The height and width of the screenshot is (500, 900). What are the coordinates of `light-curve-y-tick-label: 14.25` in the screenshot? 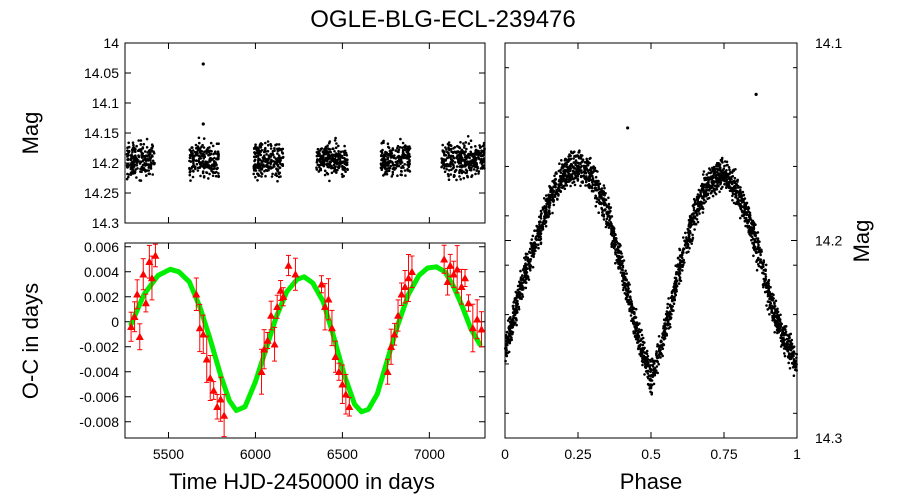 It's located at (101, 193).